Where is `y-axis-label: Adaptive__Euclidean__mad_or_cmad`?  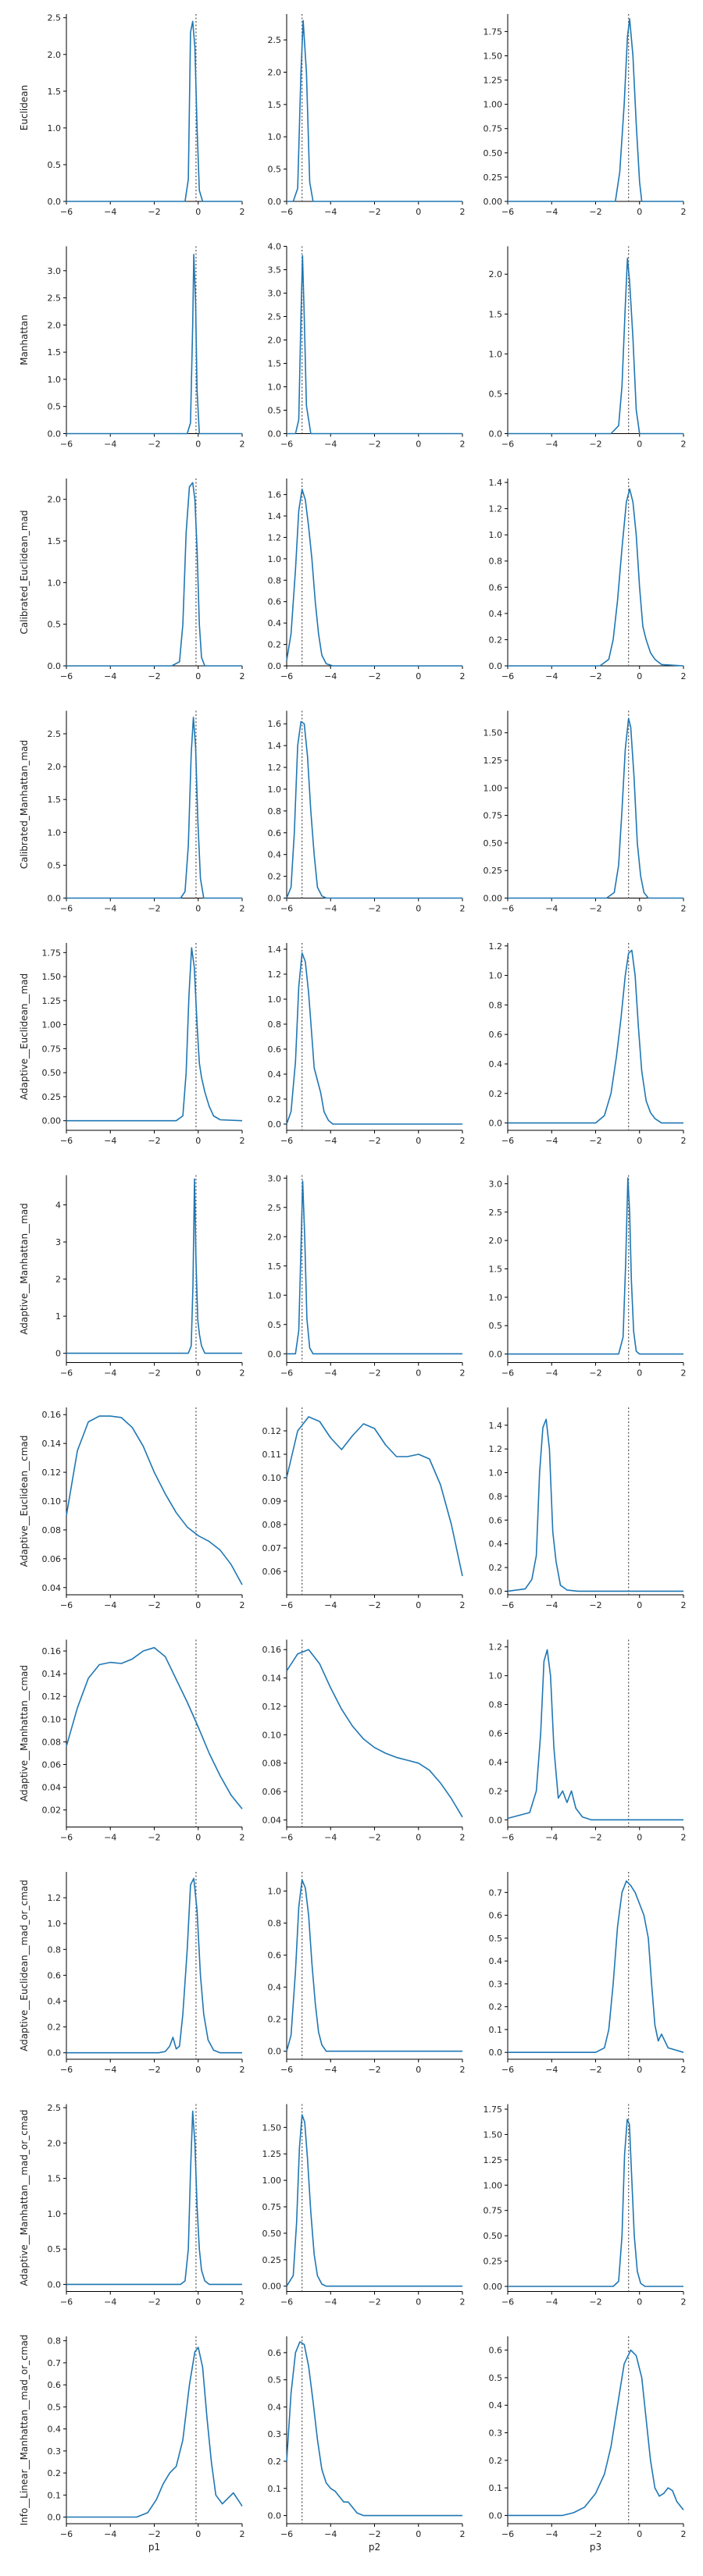 y-axis-label: Adaptive__Euclidean__mad_or_cmad is located at coordinates (24, 1965).